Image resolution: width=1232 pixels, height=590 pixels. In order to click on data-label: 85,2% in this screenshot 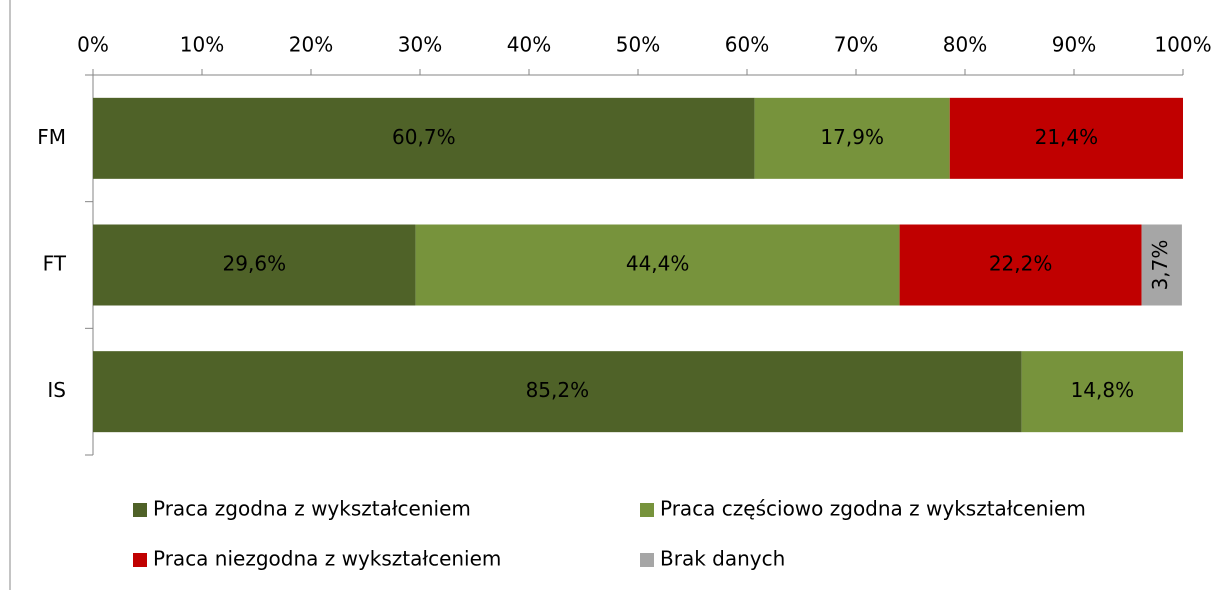, I will do `click(558, 390)`.